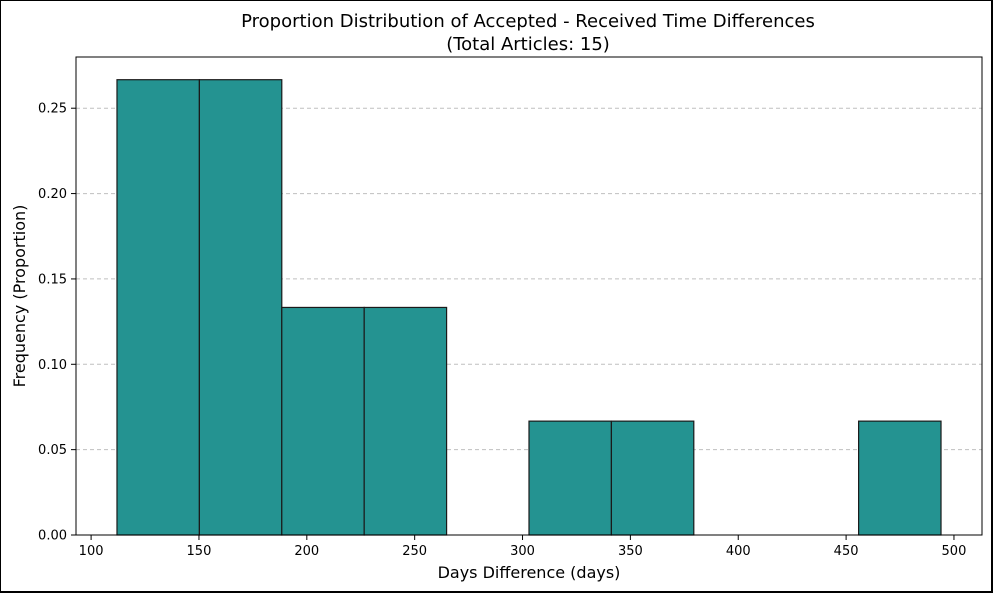 The width and height of the screenshot is (993, 593). What do you see at coordinates (52, 450) in the screenshot?
I see `y-tick-label-1: 0.05` at bounding box center [52, 450].